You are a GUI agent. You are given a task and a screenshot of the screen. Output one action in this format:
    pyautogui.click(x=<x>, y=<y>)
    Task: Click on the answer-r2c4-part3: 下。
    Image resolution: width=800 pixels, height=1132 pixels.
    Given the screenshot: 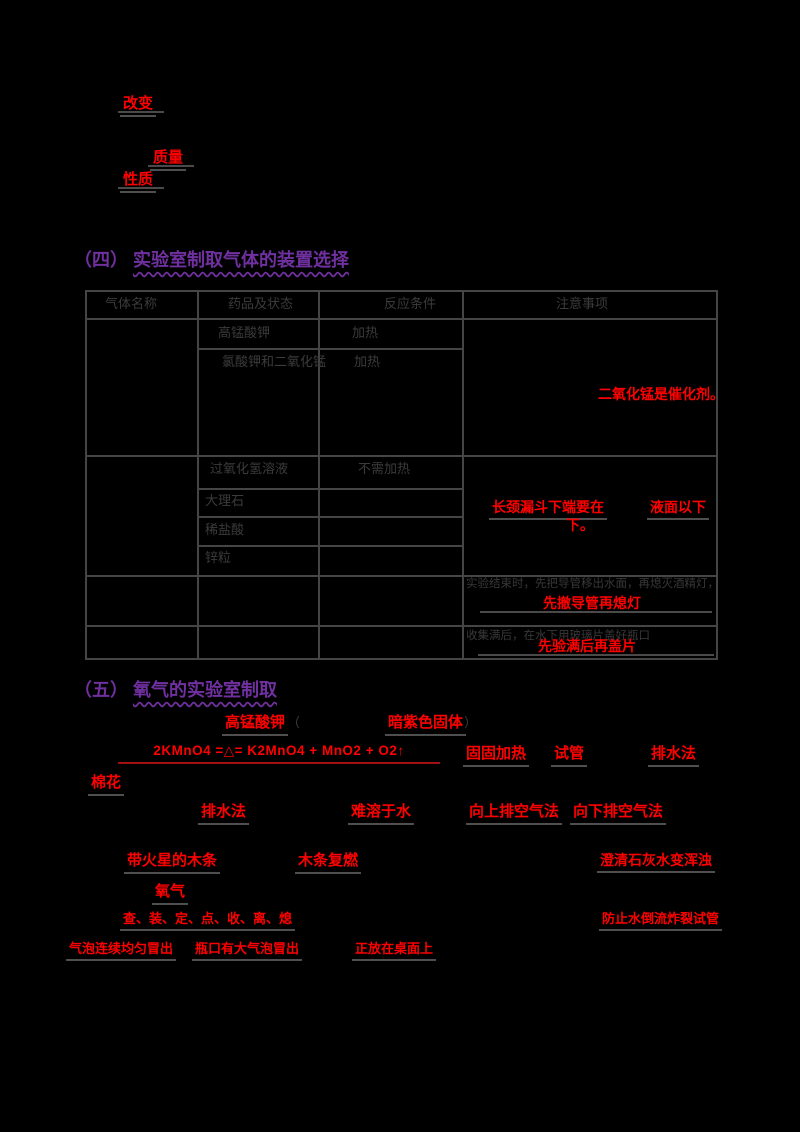 What is the action you would take?
    pyautogui.click(x=580, y=525)
    